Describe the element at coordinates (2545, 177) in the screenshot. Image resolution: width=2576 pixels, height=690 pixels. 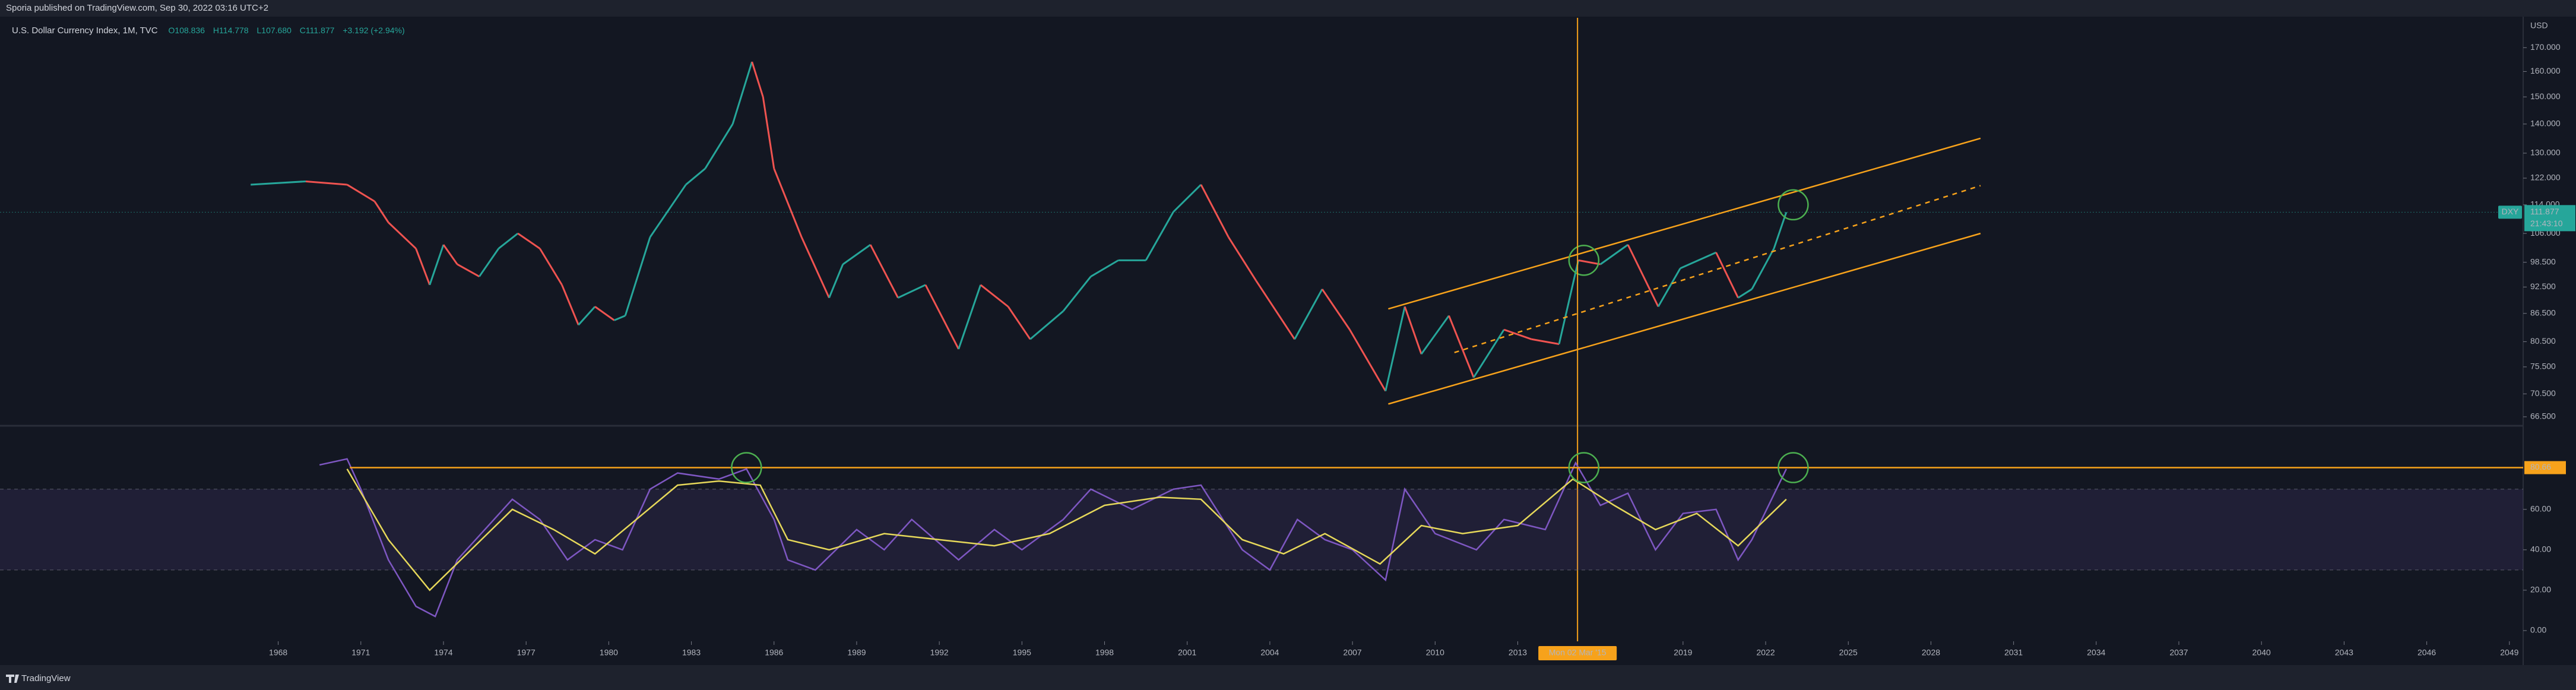
I see `y-tick-label: 122.000` at that location.